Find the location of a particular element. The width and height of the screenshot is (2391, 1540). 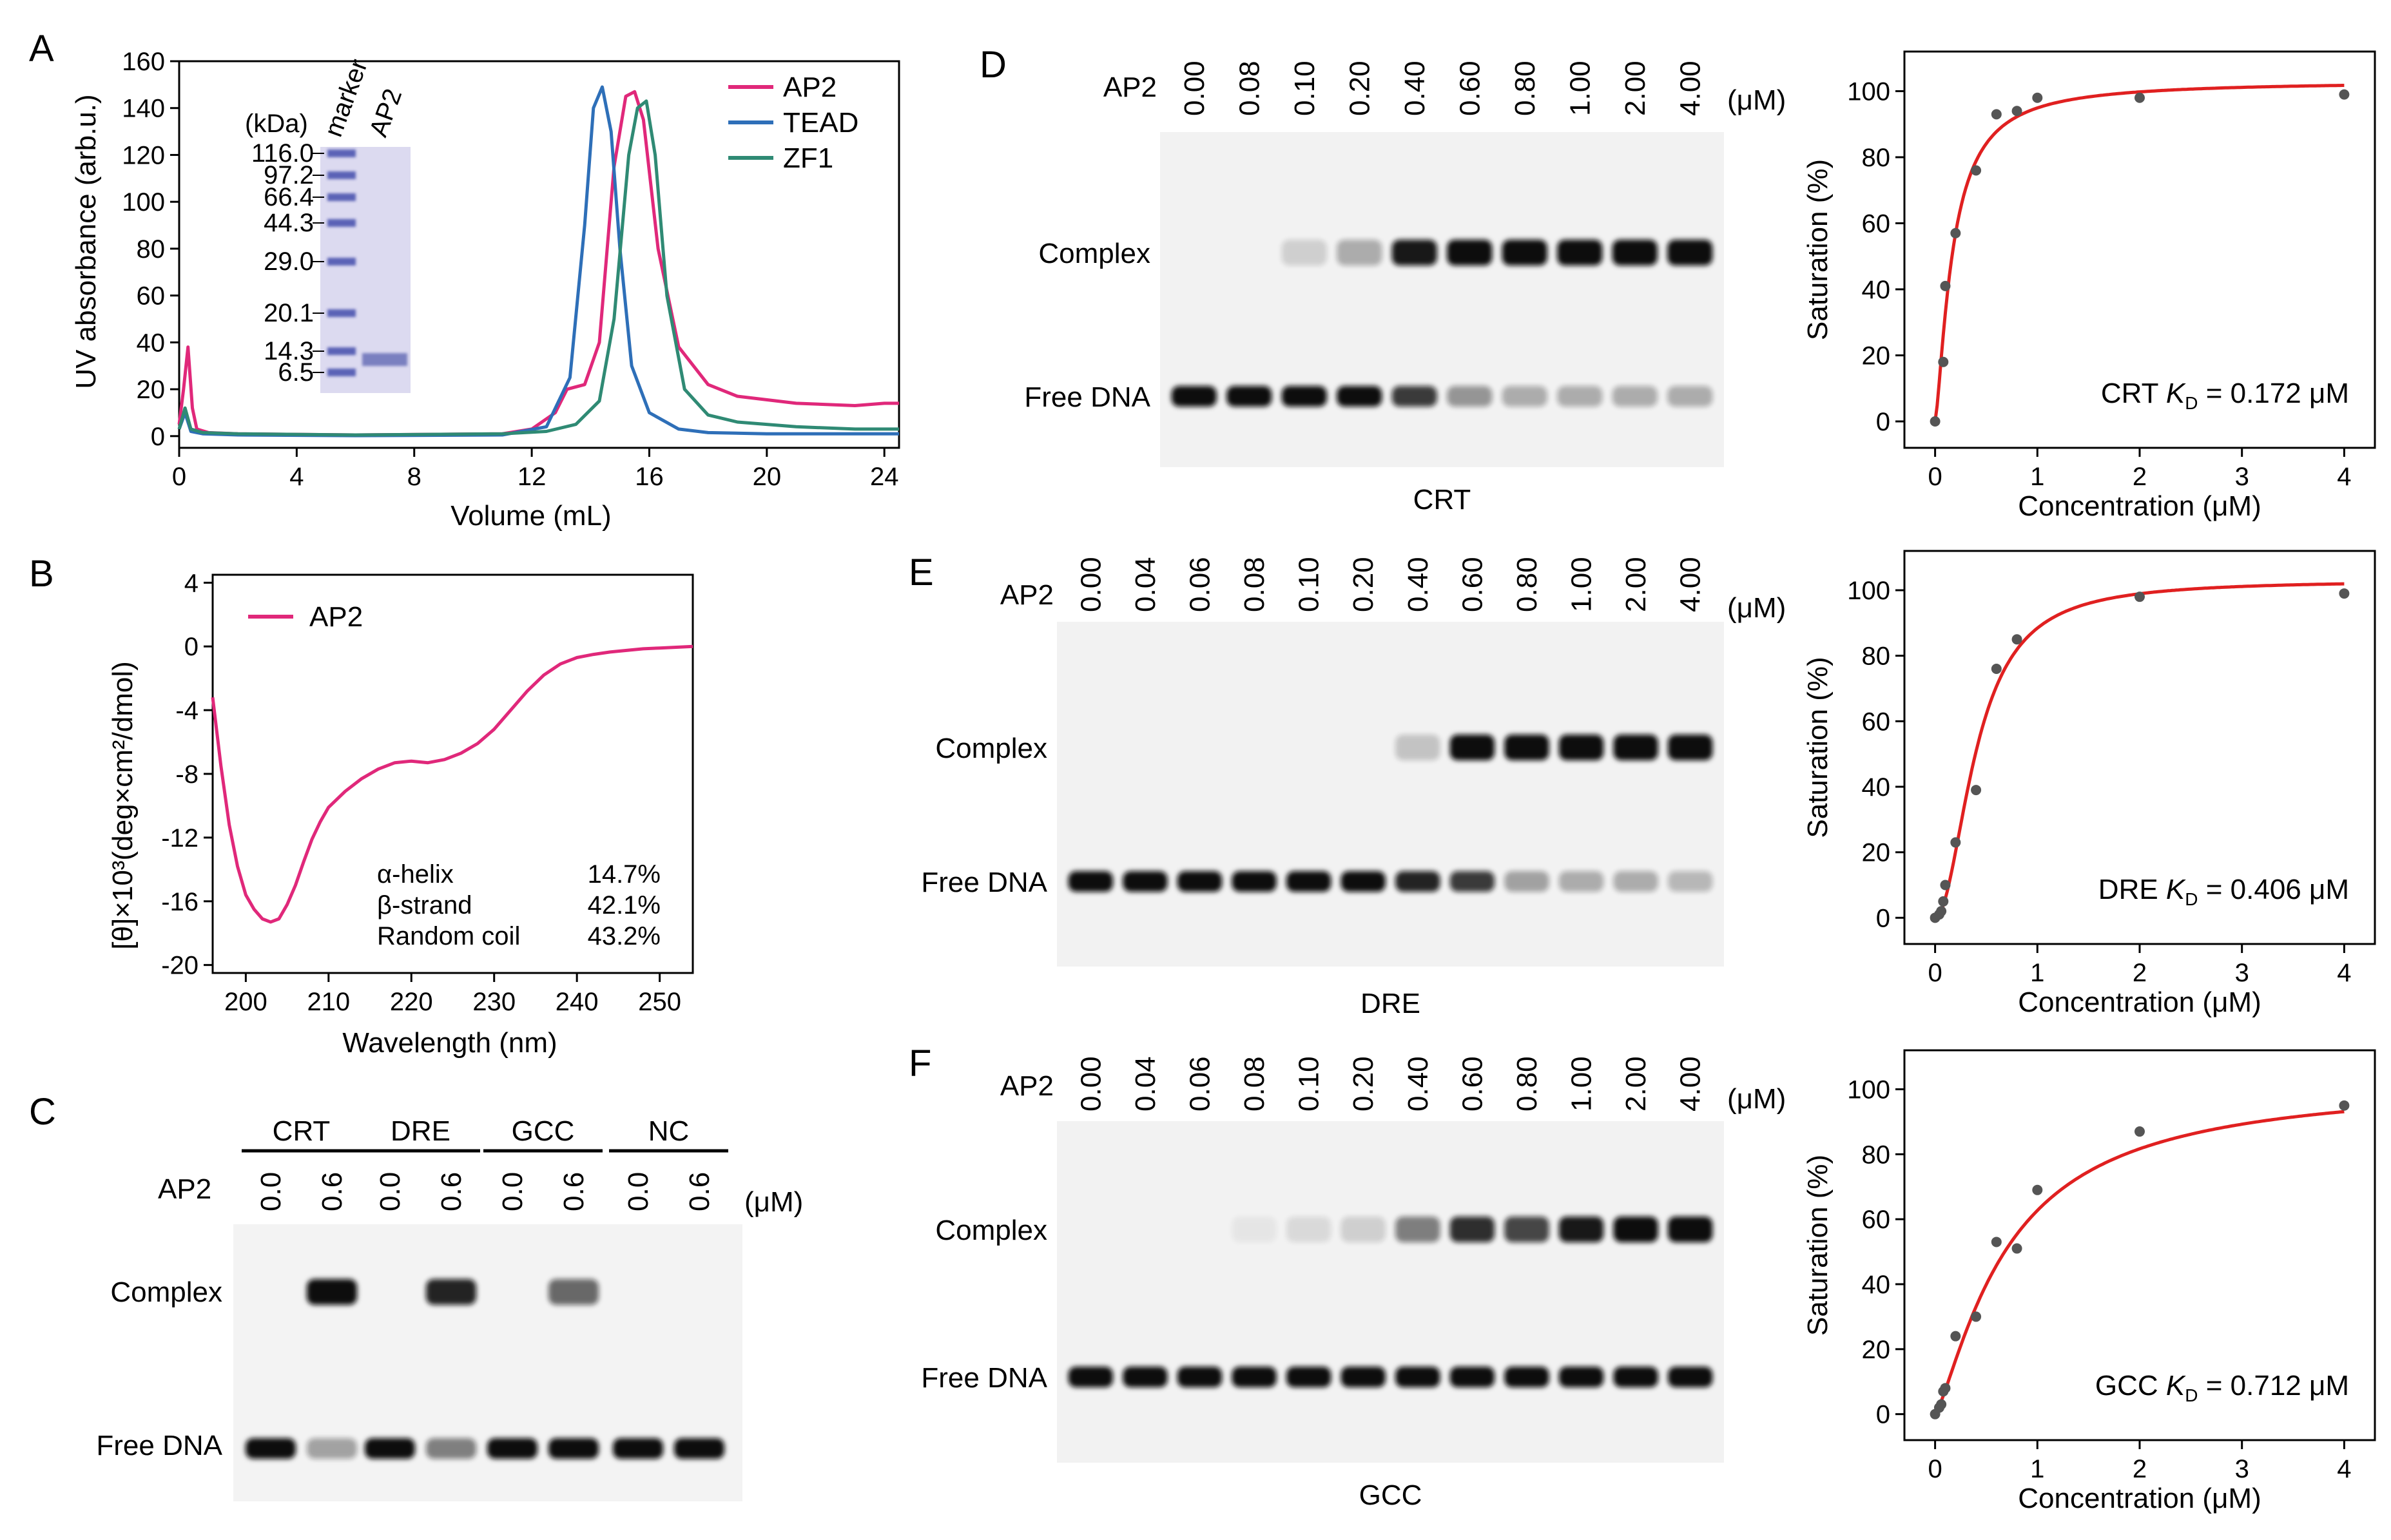

sds-marker-label: 14.3 is located at coordinates (289, 351).